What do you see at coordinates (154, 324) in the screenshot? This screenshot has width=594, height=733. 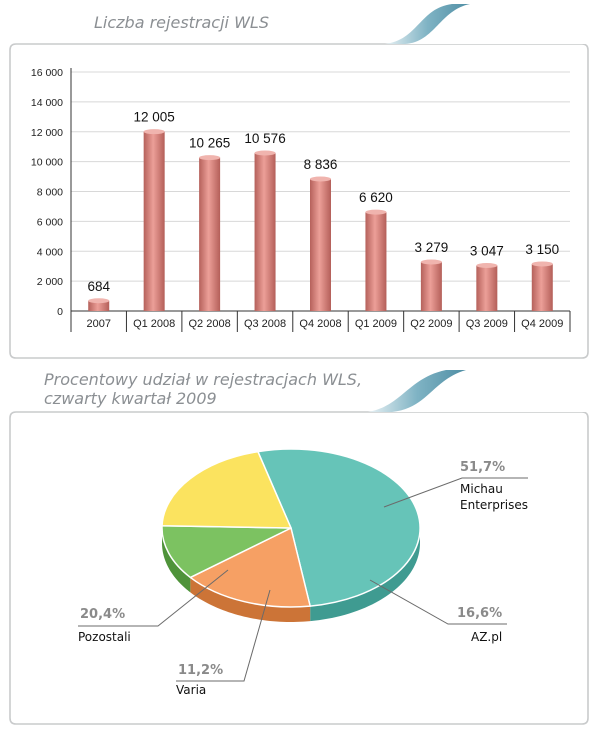 I see `bar-category-label: Q1 2008` at bounding box center [154, 324].